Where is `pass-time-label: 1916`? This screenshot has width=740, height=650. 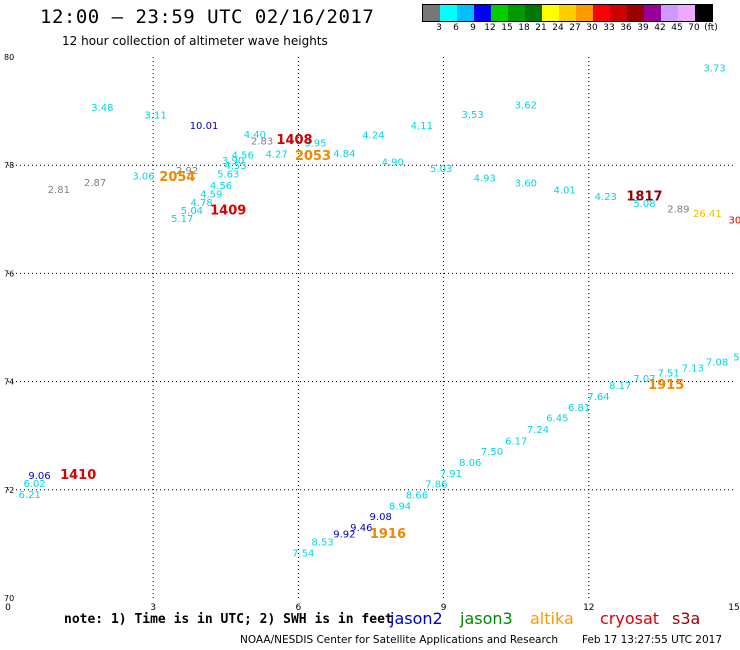 pass-time-label: 1916 is located at coordinates (388, 534).